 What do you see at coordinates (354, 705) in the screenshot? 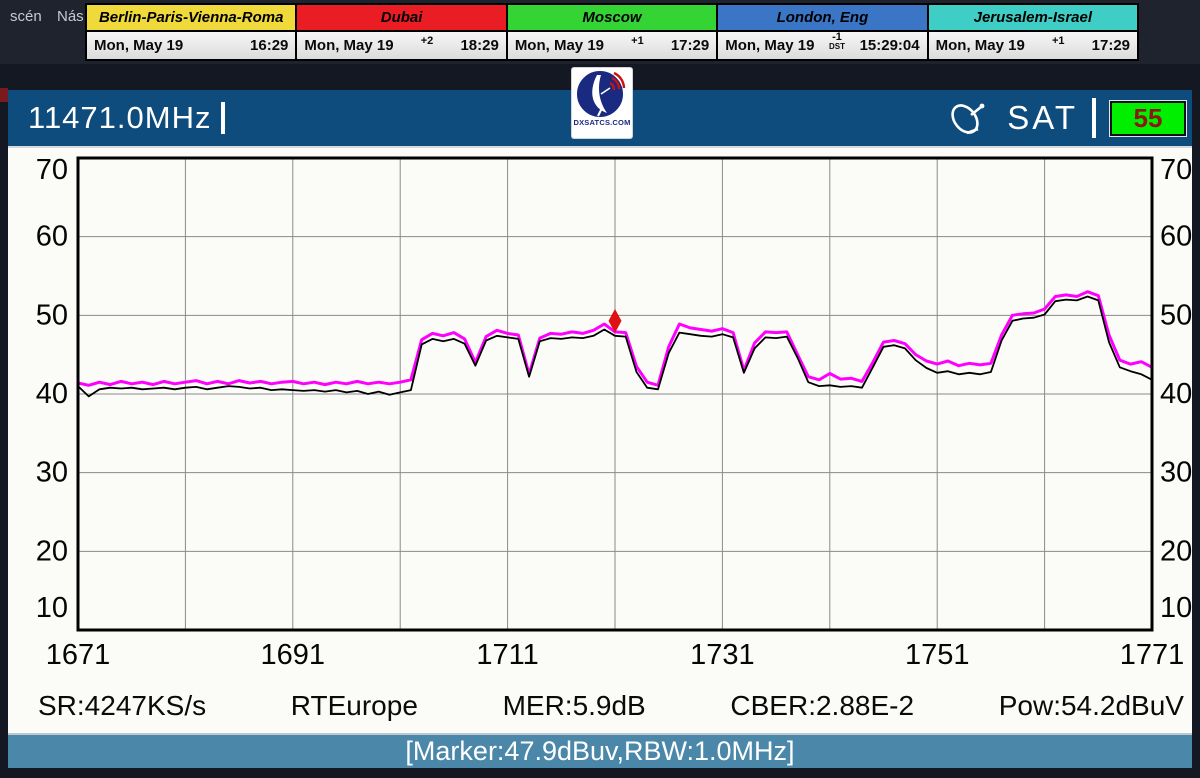
I see `network-name: RTEurope` at bounding box center [354, 705].